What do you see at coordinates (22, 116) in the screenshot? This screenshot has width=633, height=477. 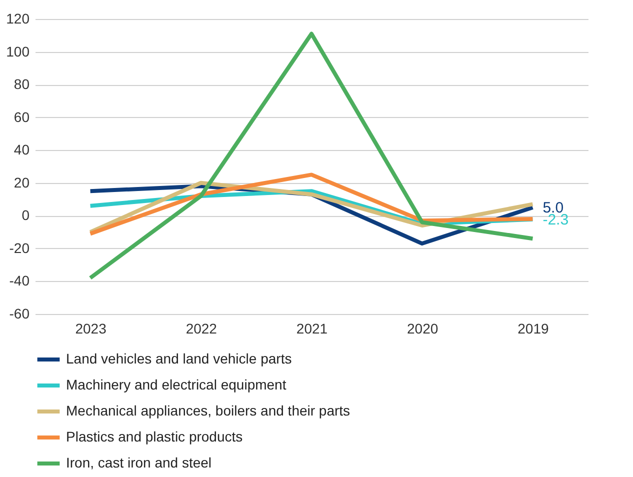 I see `y-tick-label: 60` at bounding box center [22, 116].